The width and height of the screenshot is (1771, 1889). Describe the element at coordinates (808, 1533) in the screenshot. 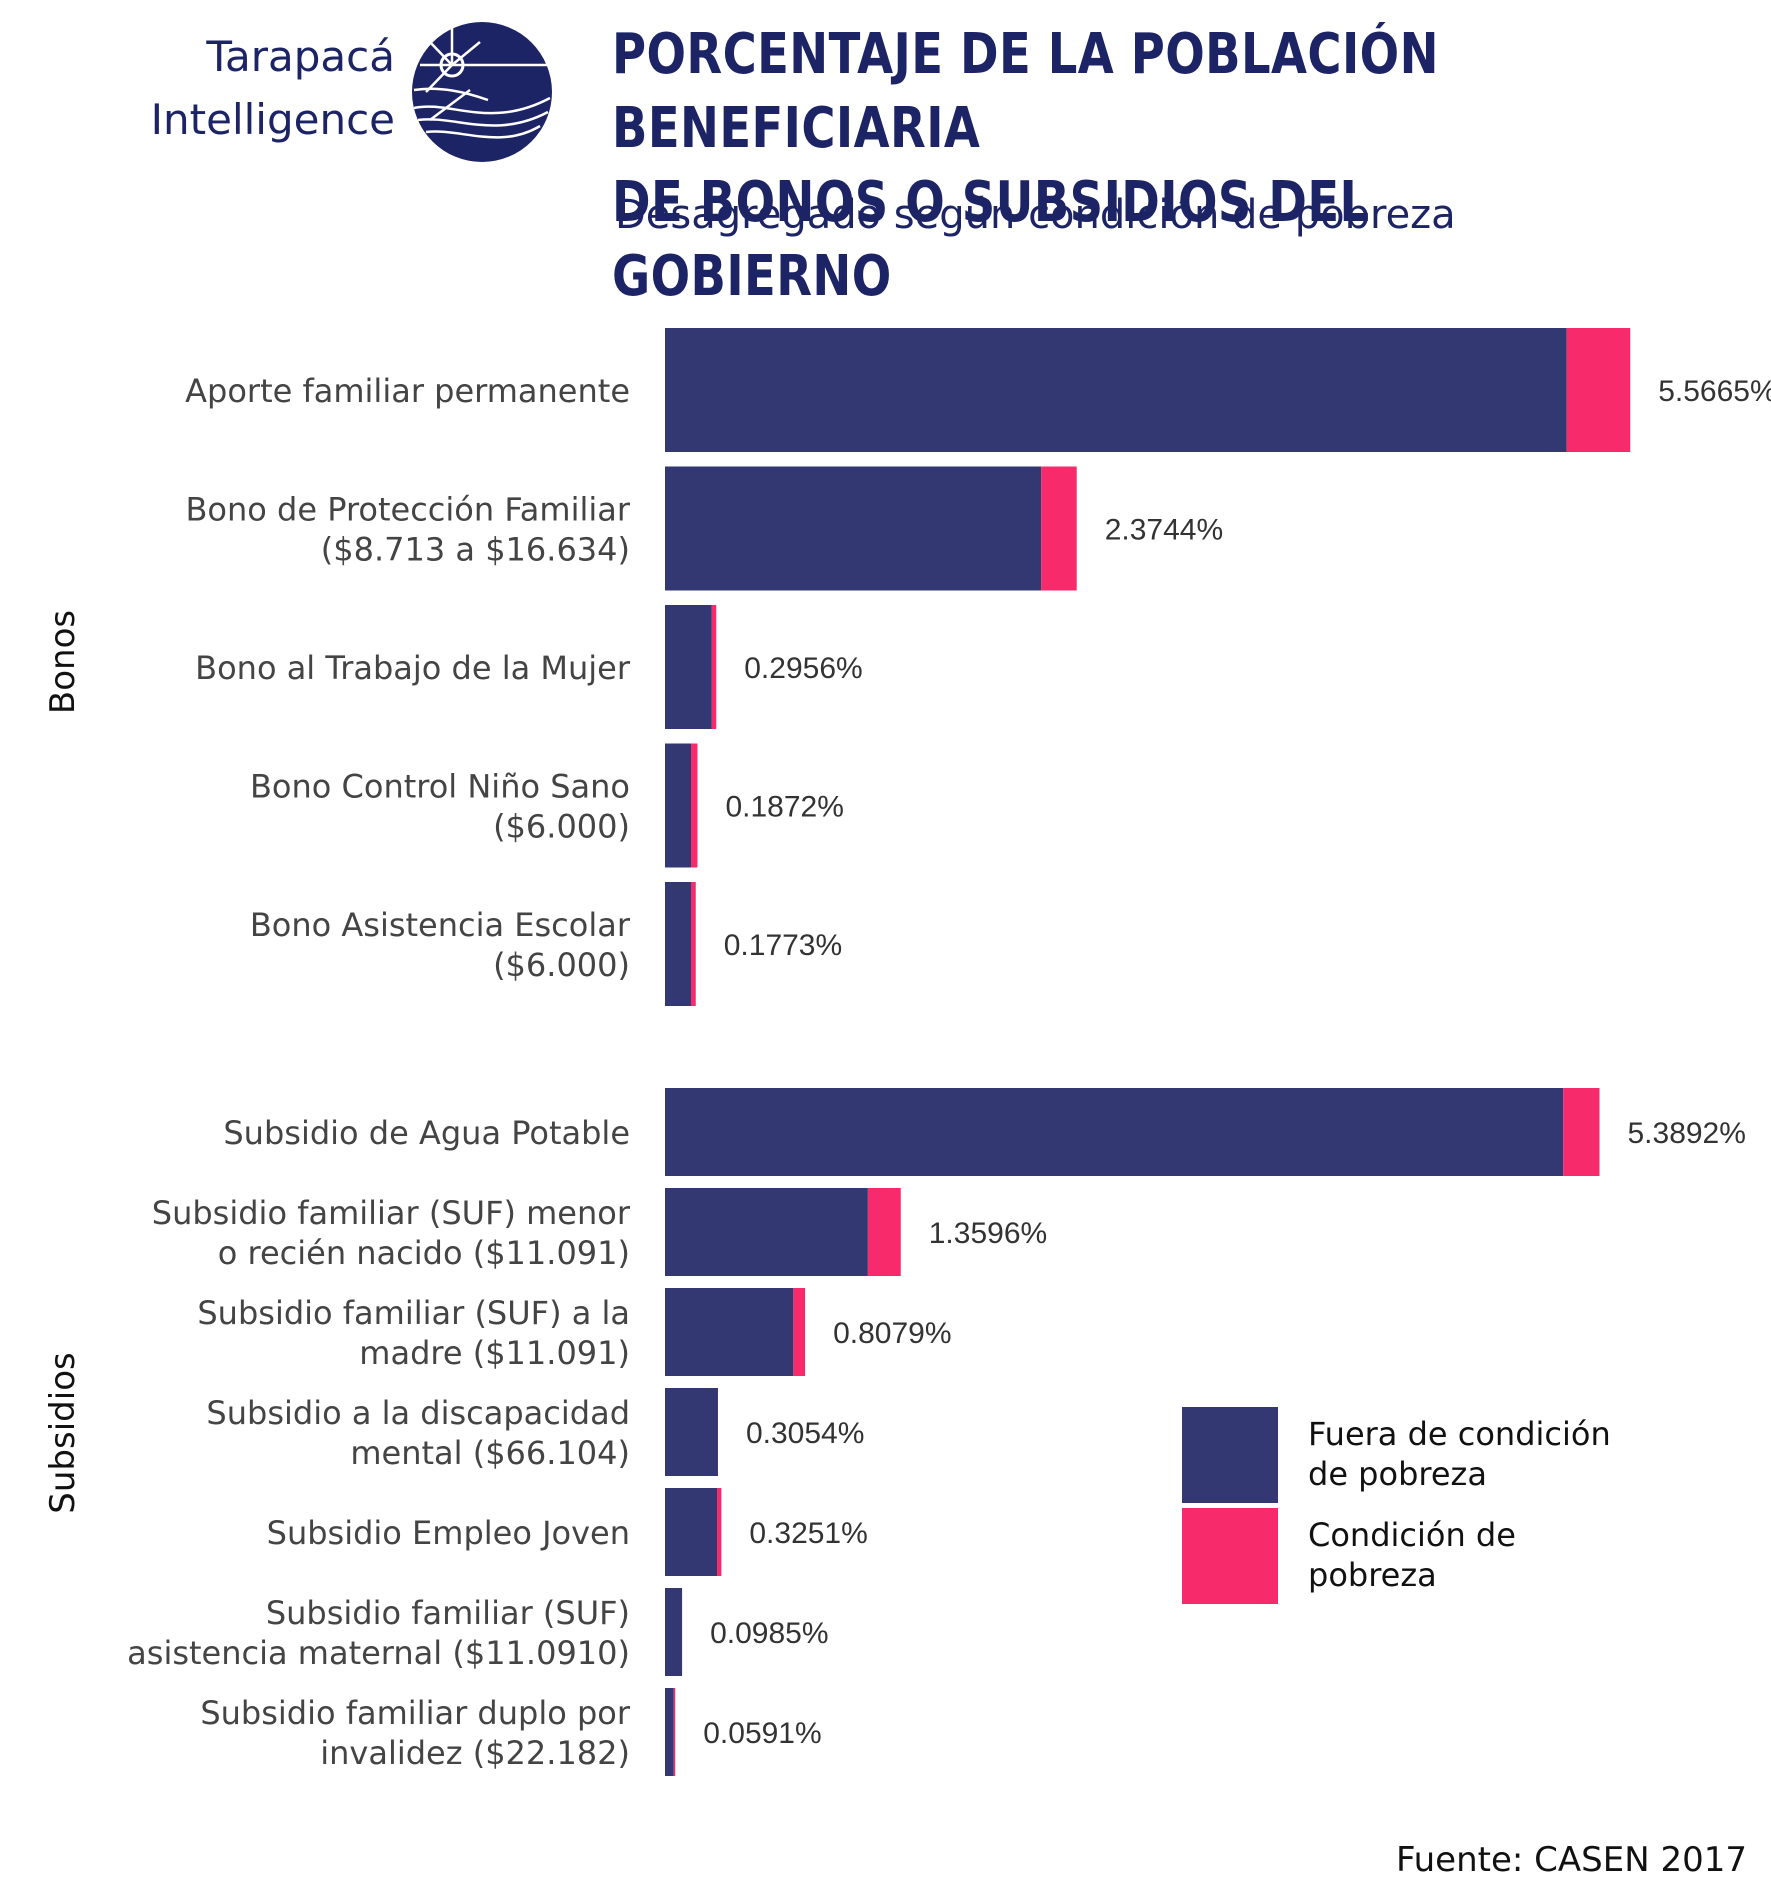

I see `data-label-1-4: 0.3251%` at that location.